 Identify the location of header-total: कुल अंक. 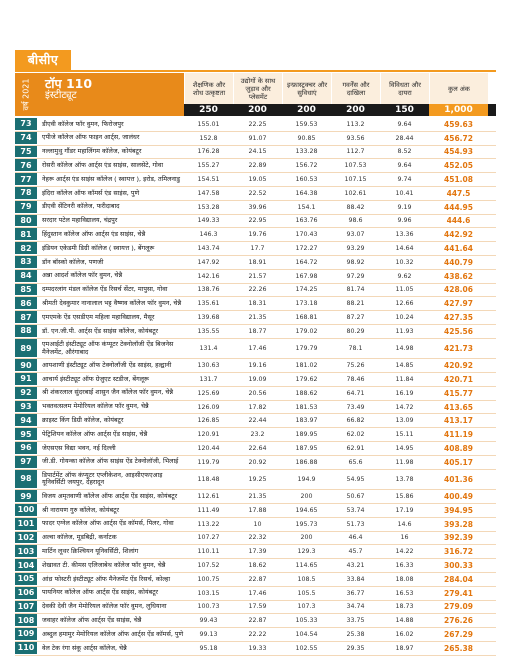
(458, 88).